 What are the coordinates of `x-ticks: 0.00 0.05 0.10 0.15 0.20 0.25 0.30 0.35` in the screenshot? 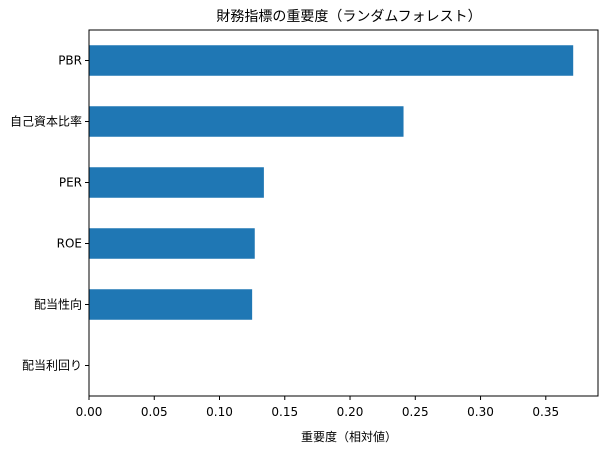 It's located at (317, 407).